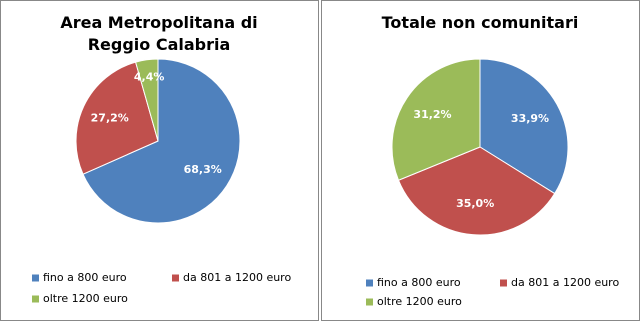  Describe the element at coordinates (432, 114) in the screenshot. I see `data-label: 31,2%` at that location.